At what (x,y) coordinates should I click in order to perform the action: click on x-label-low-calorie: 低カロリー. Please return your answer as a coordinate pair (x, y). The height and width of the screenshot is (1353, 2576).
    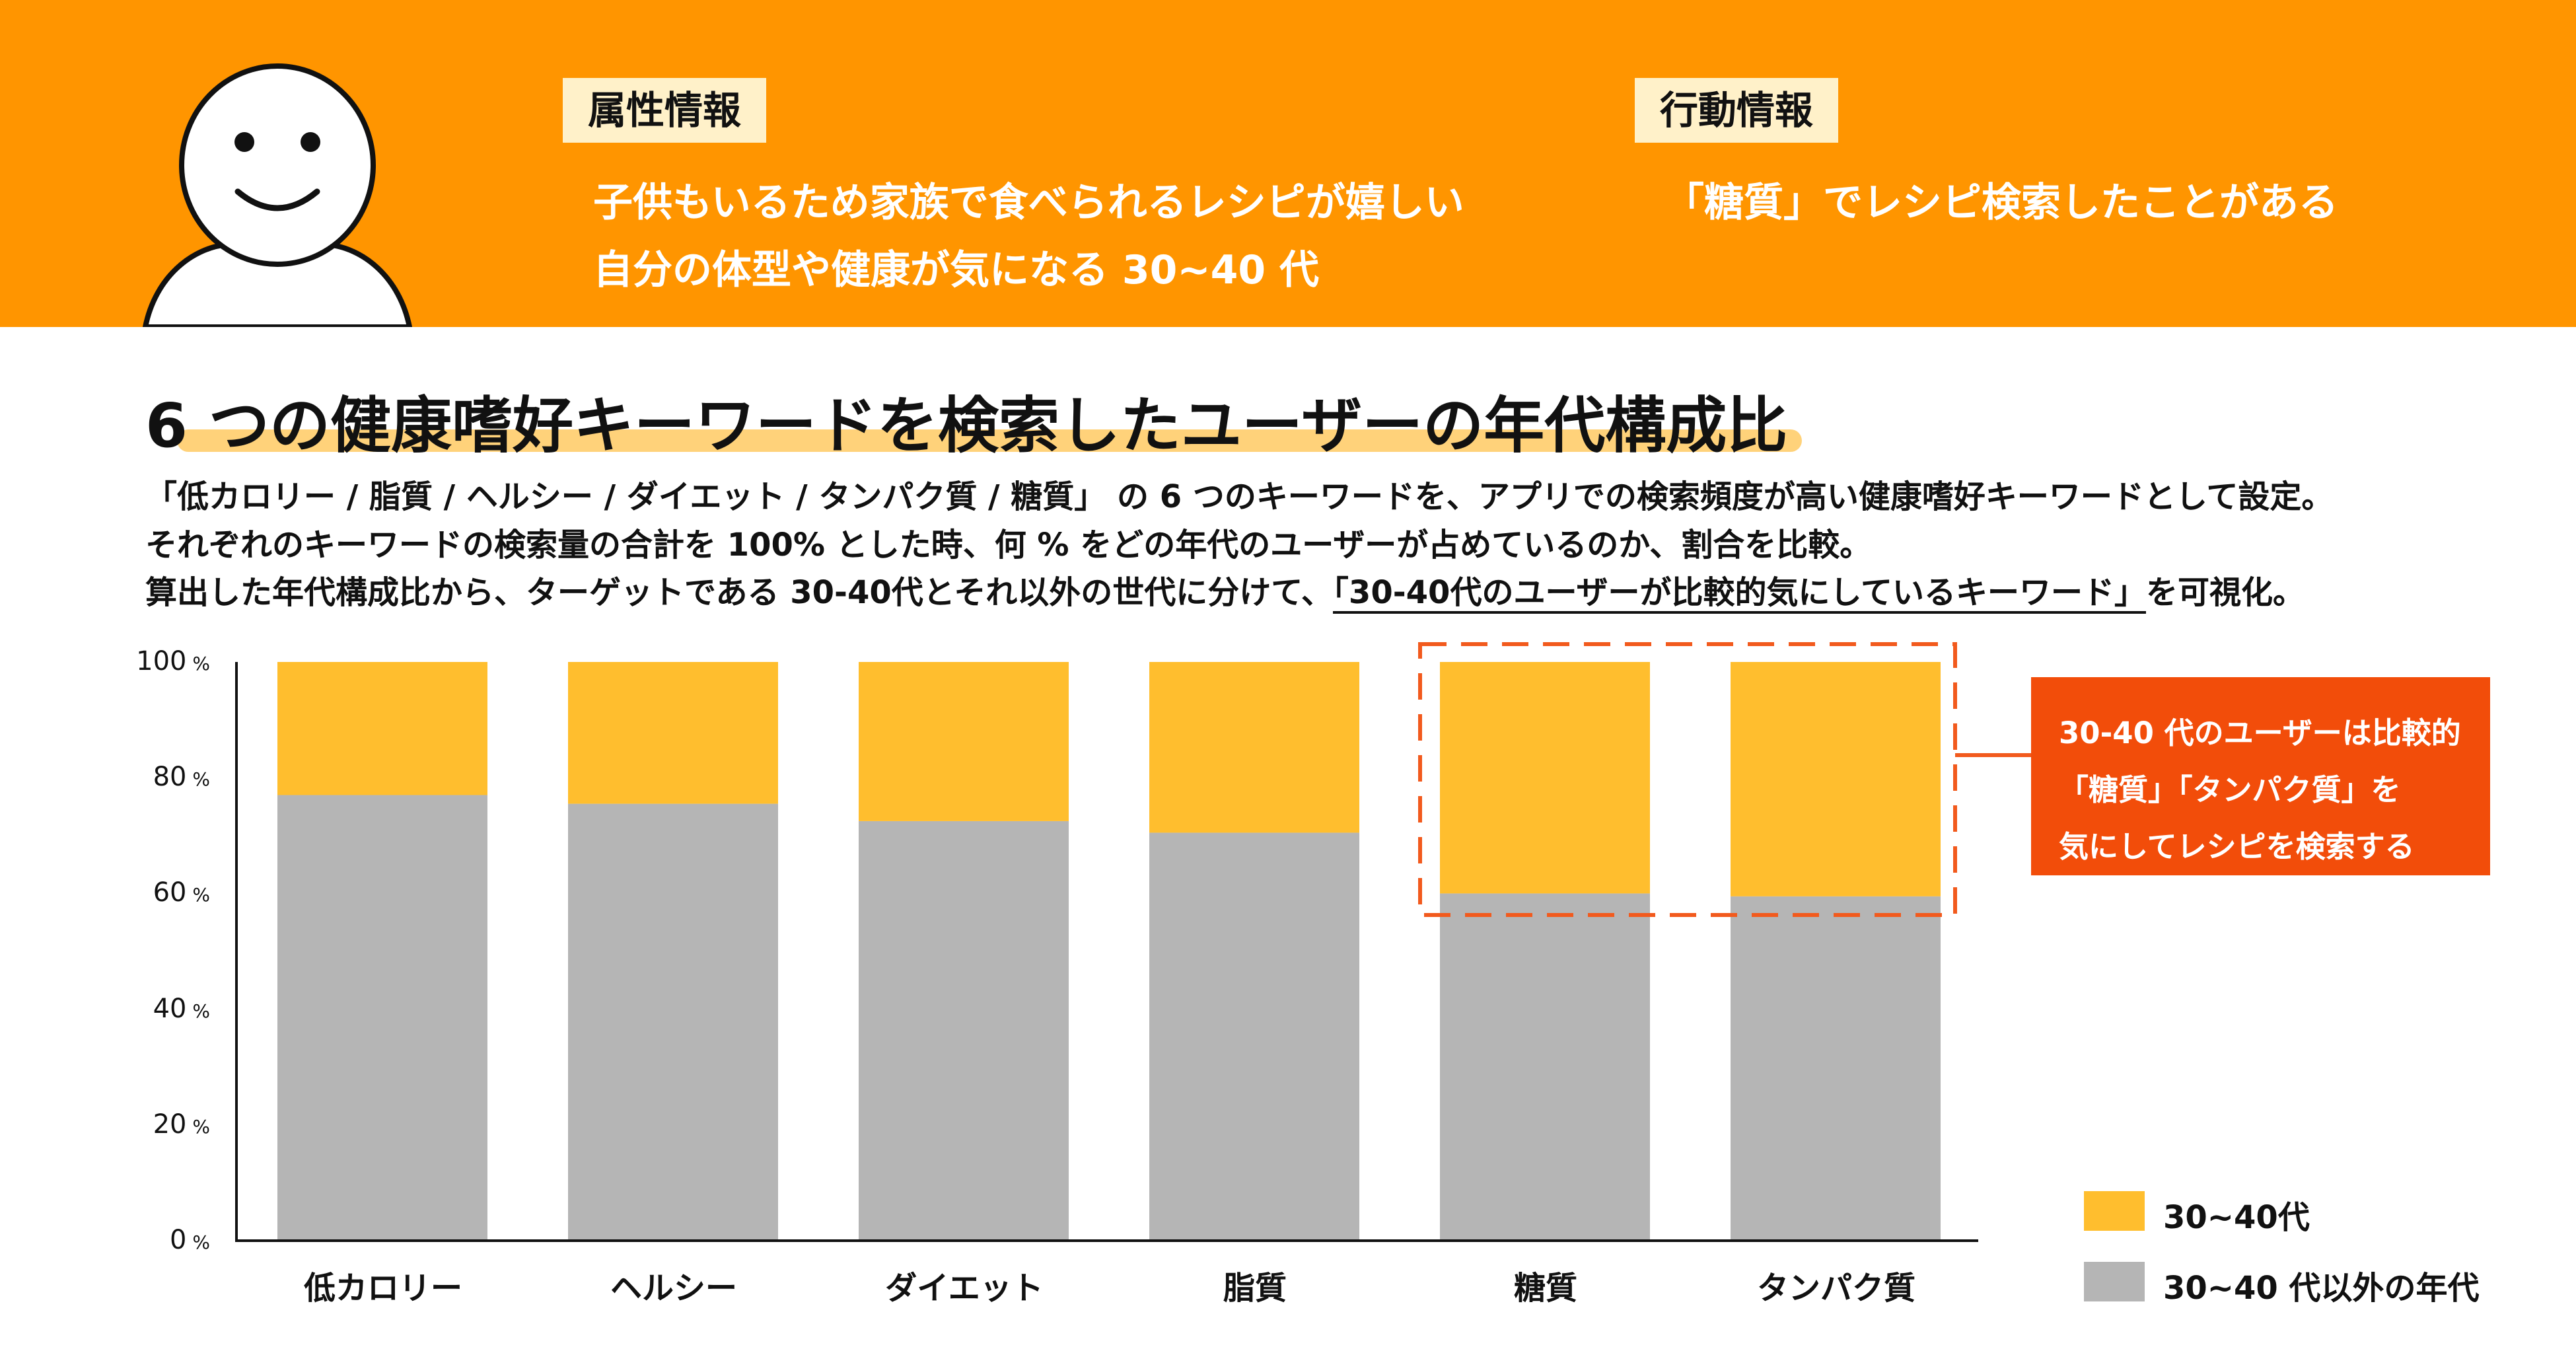
    Looking at the image, I should click on (383, 1288).